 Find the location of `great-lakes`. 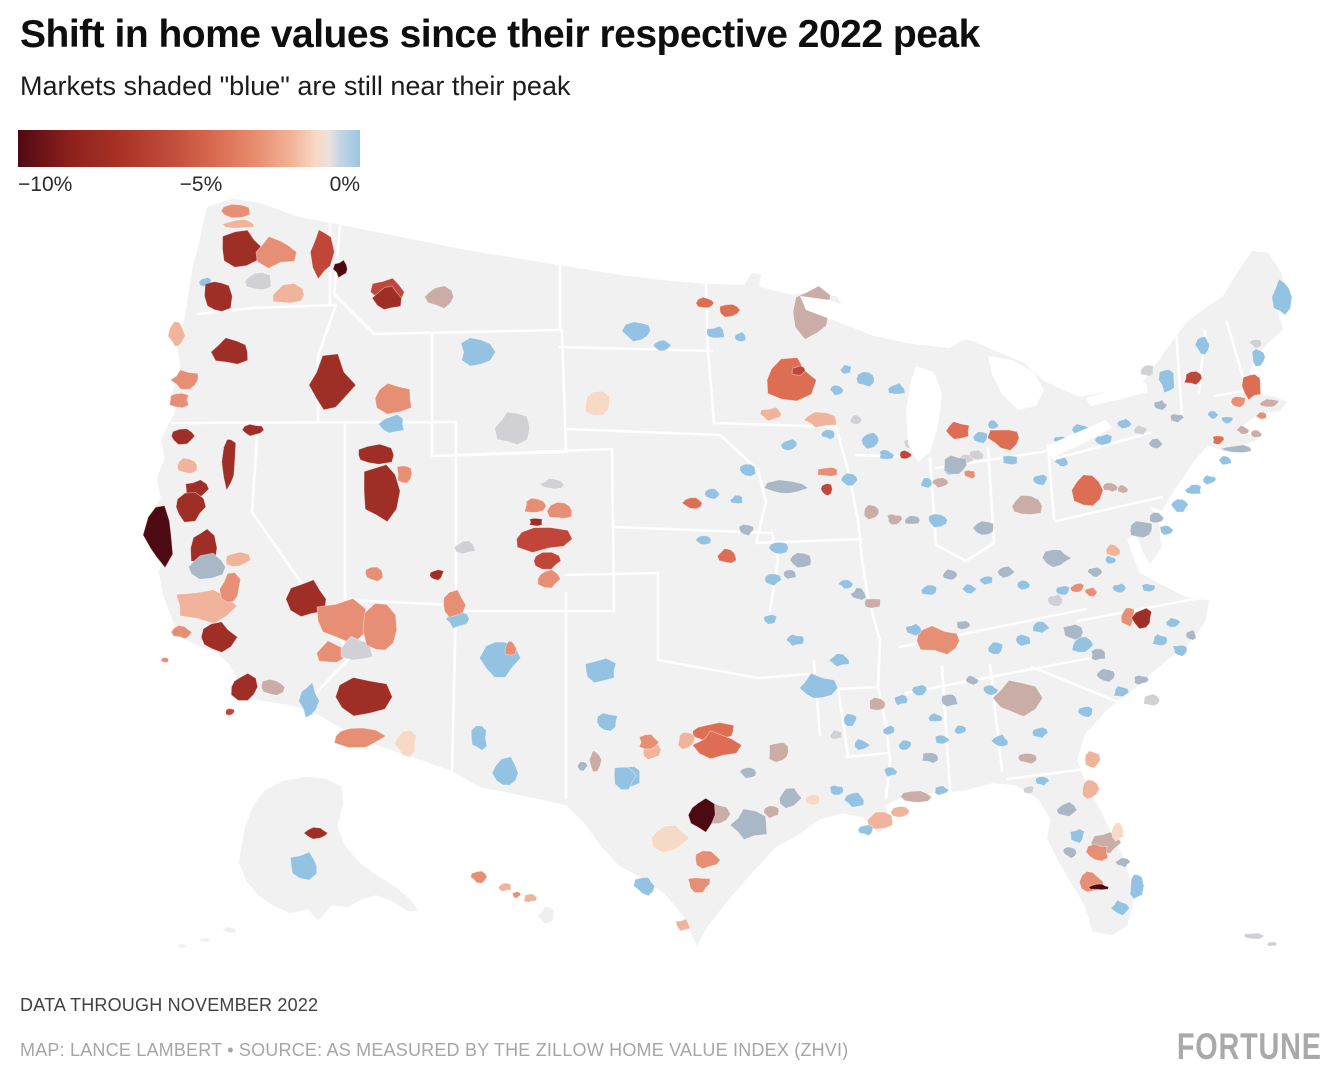

great-lakes is located at coordinates (974, 379).